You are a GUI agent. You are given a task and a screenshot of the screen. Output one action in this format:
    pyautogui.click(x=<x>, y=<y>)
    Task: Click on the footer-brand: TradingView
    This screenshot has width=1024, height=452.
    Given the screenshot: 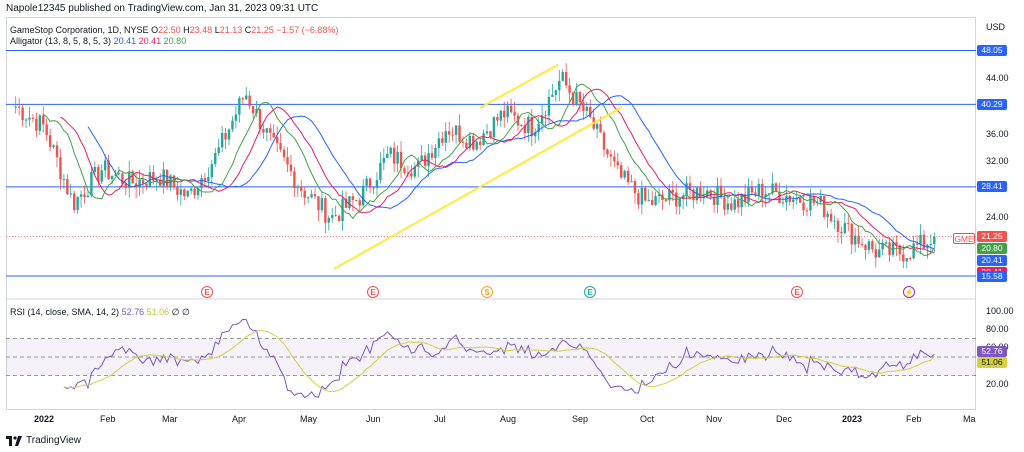 What is the action you would take?
    pyautogui.click(x=43, y=440)
    